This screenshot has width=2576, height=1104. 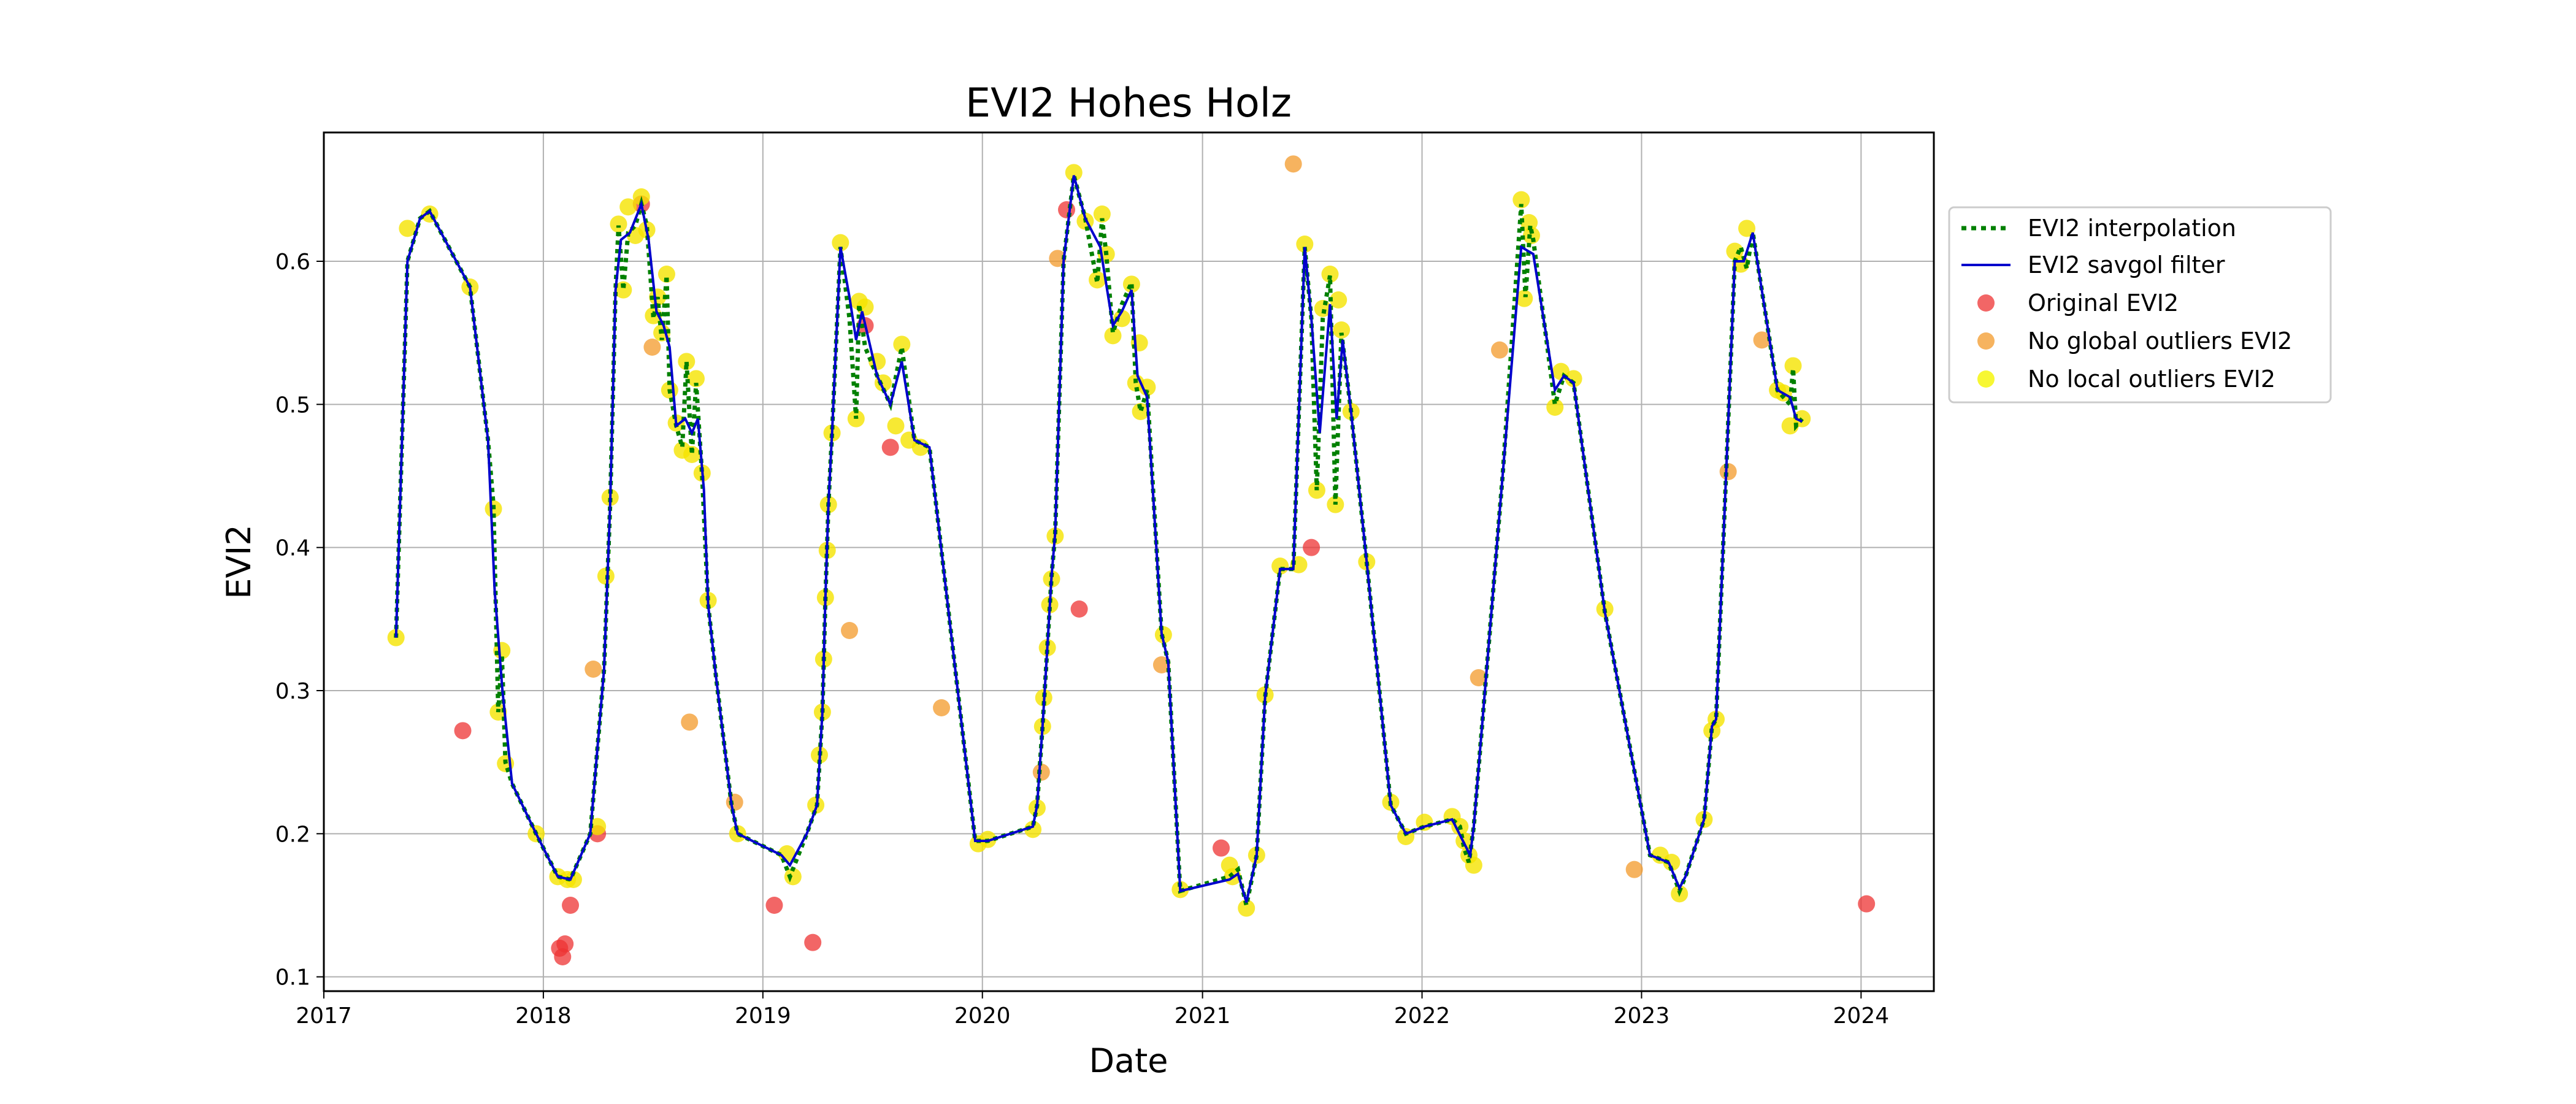 What do you see at coordinates (292, 548) in the screenshot?
I see `y-tick-label: 0.4` at bounding box center [292, 548].